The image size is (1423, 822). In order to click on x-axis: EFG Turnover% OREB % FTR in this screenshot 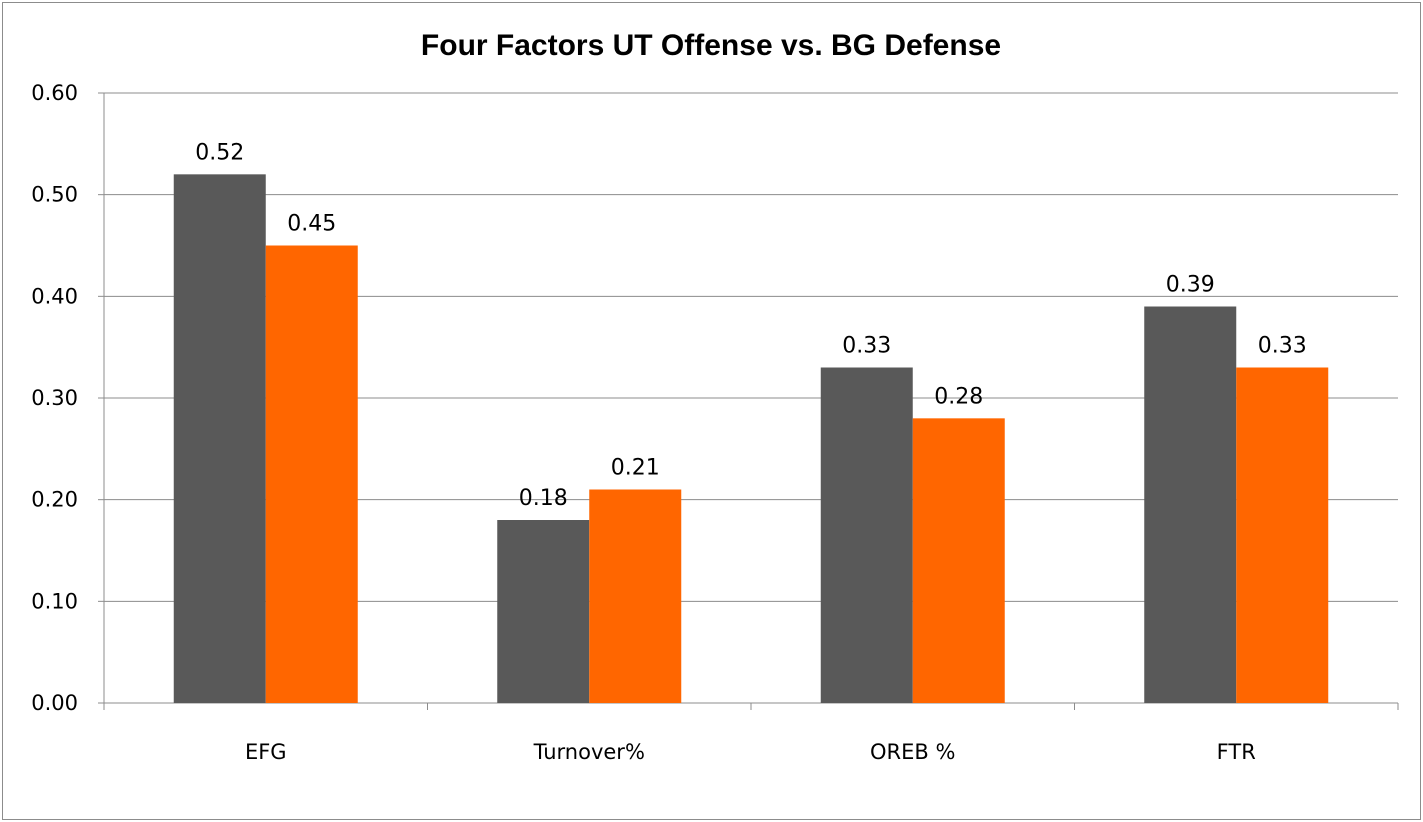, I will do `click(751, 733)`.